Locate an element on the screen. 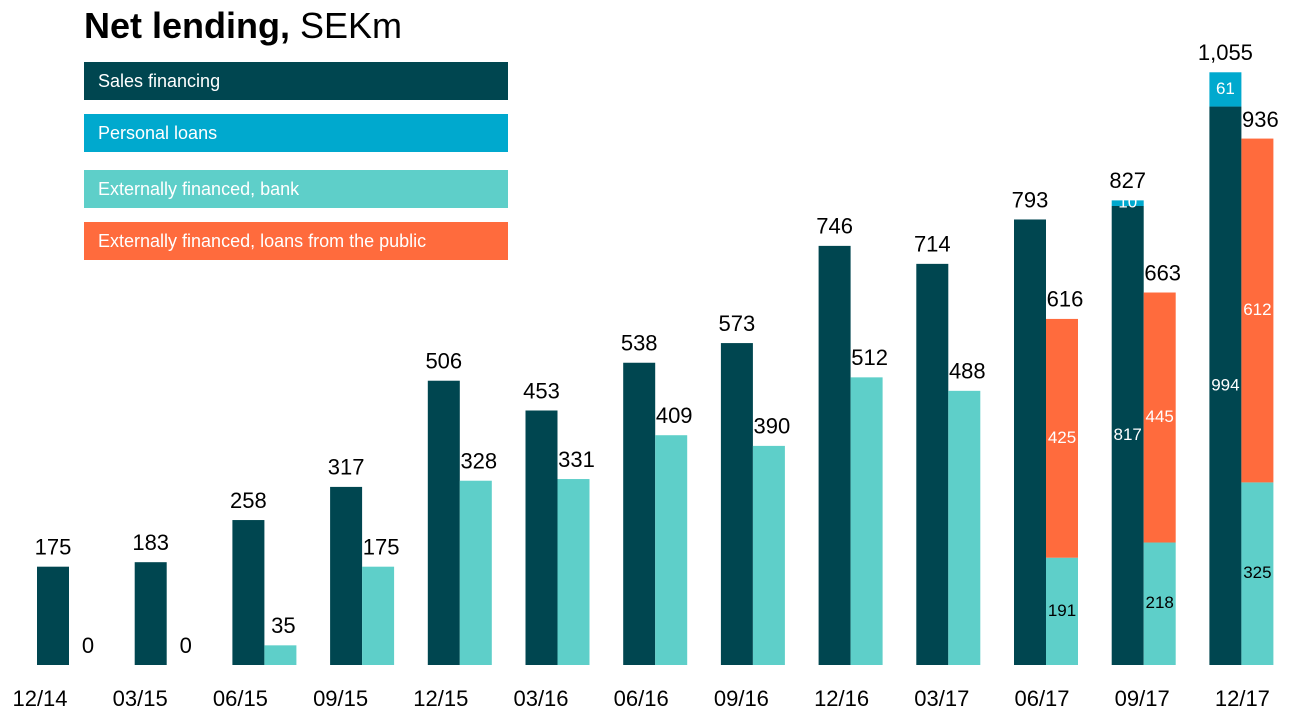 This screenshot has width=1307, height=721. segment-label: 612 is located at coordinates (1257, 309).